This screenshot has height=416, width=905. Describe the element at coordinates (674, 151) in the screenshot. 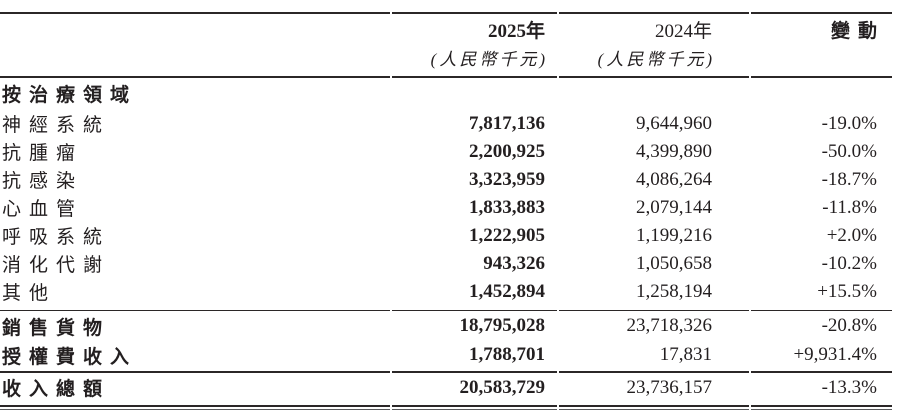

I see `value-2024: 4,399,890` at that location.